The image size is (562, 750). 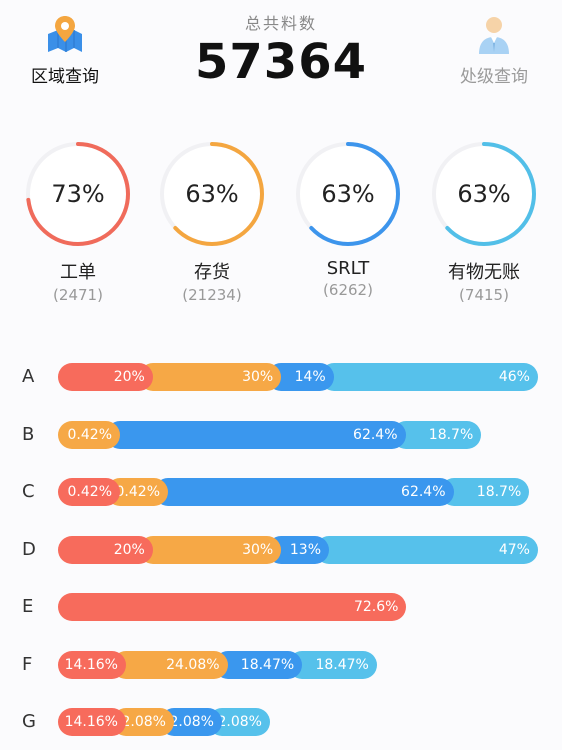 I want to click on gauge-name: 存货, so click(x=212, y=272).